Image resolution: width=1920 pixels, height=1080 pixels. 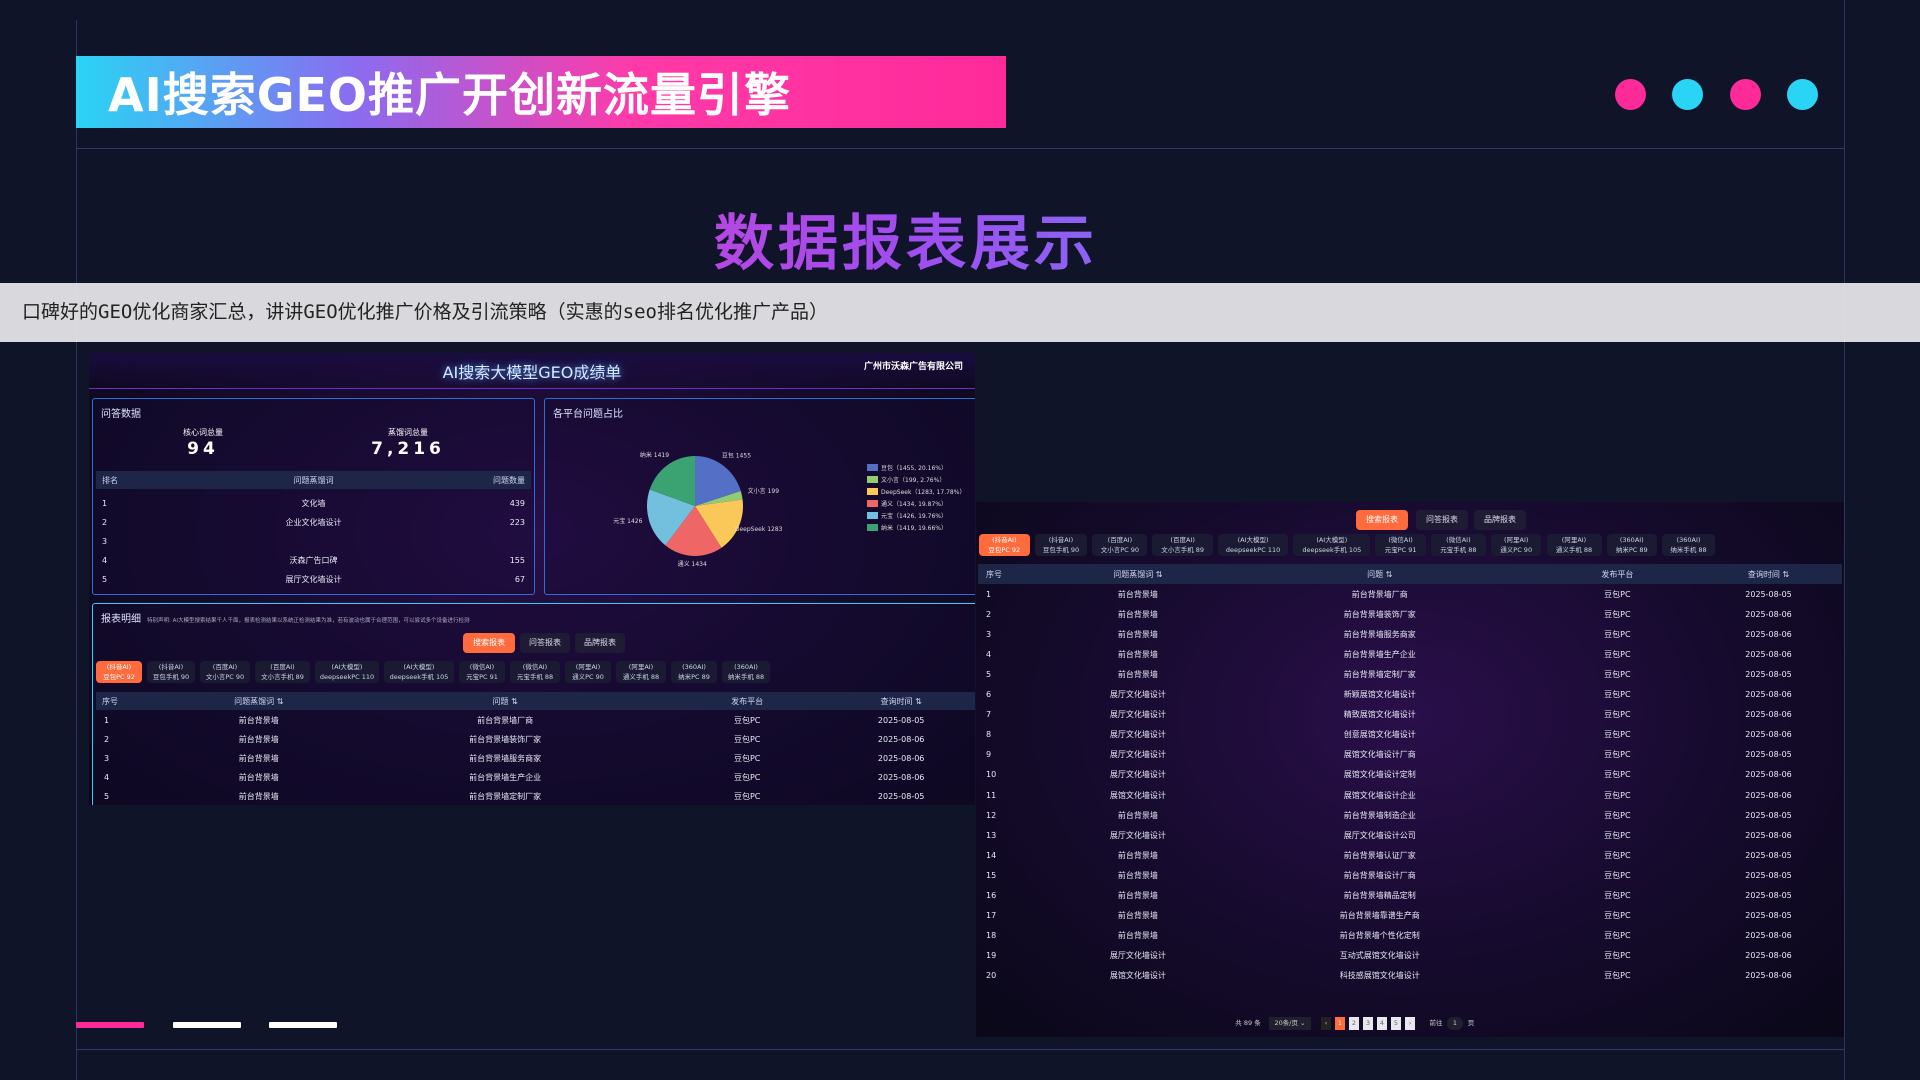 I want to click on cell-index: 4, so click(x=989, y=654).